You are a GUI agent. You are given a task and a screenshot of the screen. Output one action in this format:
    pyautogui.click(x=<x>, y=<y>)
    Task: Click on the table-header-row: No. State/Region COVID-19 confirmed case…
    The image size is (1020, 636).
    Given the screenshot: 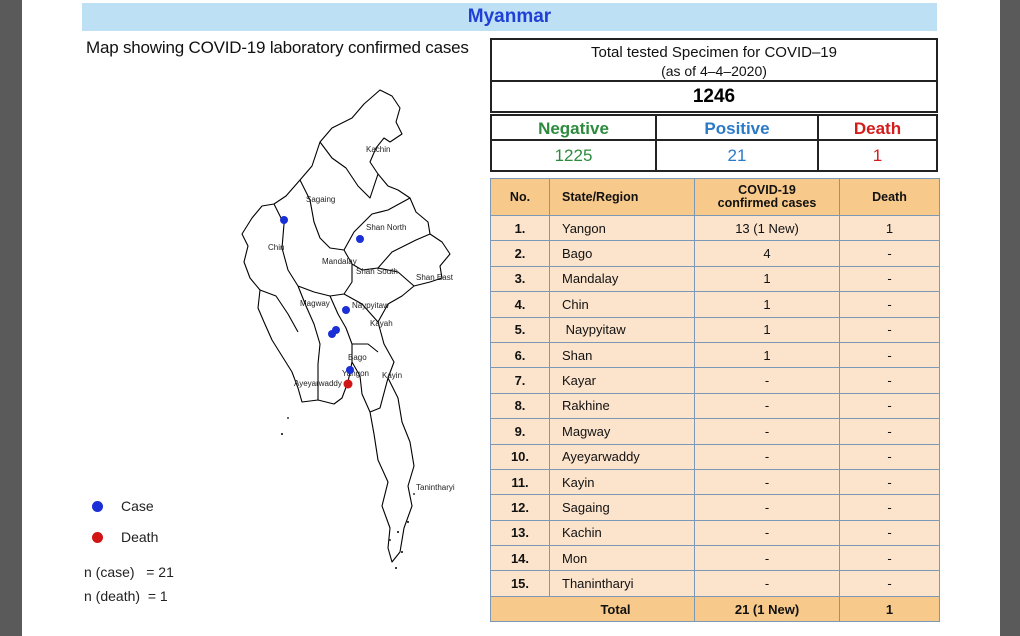 What is the action you would take?
    pyautogui.click(x=715, y=197)
    